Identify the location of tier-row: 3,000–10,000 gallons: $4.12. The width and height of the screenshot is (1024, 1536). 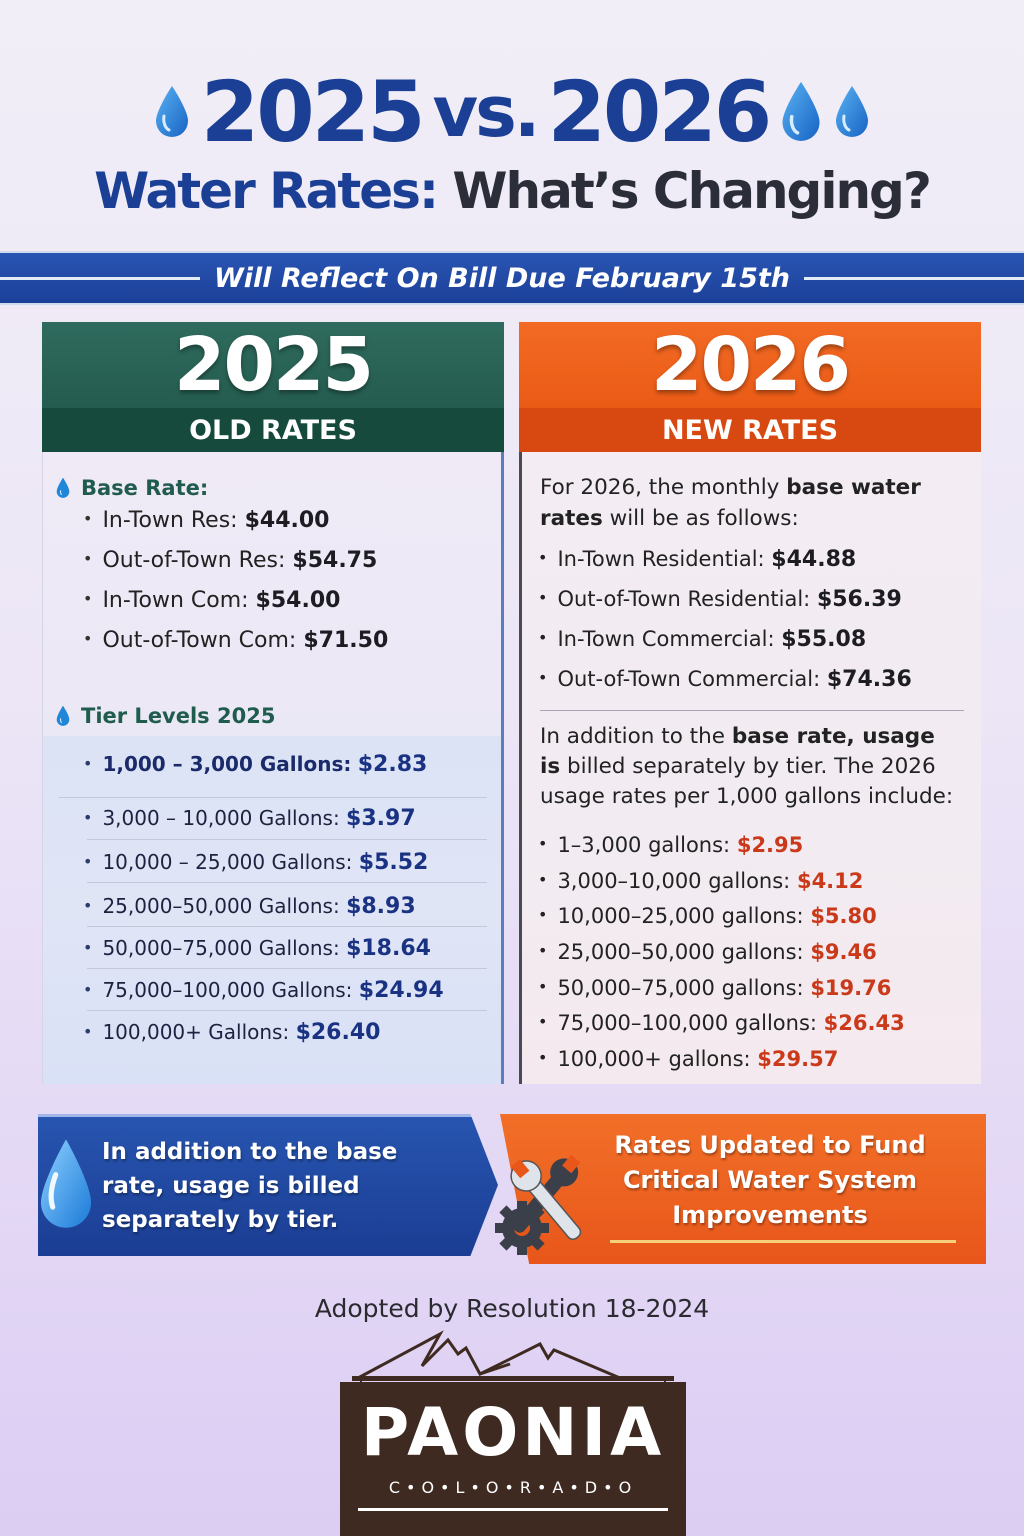
(721, 880).